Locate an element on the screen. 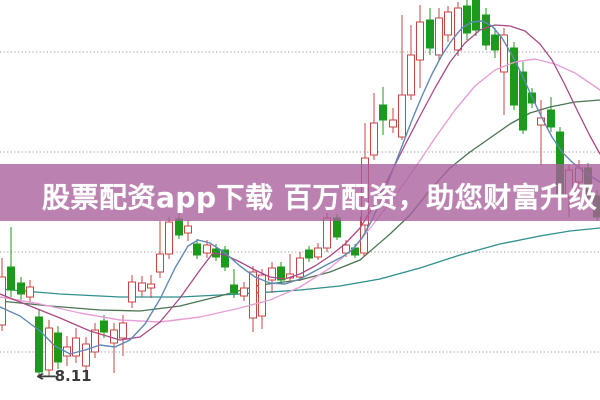  left-arrow-icon: ← is located at coordinates (47, 376).